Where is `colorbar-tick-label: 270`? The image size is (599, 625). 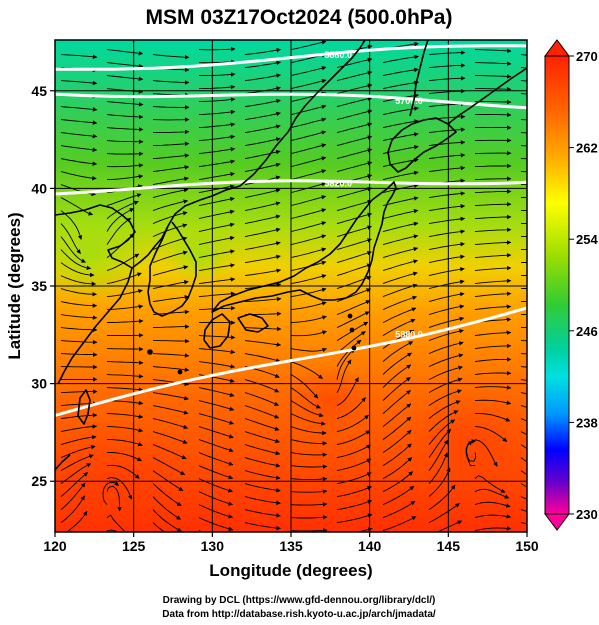 colorbar-tick-label: 270 is located at coordinates (587, 56).